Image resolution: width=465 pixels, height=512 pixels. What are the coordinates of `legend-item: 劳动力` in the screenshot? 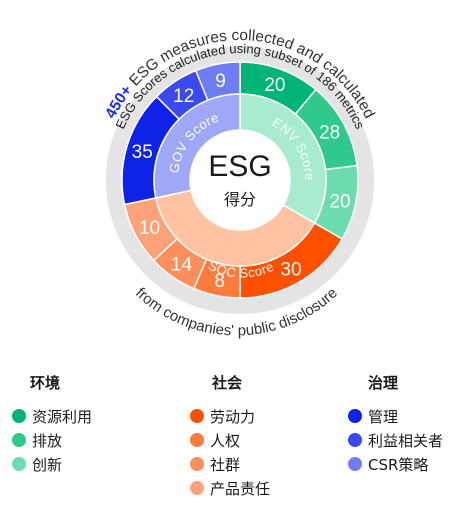 It's located at (230, 416).